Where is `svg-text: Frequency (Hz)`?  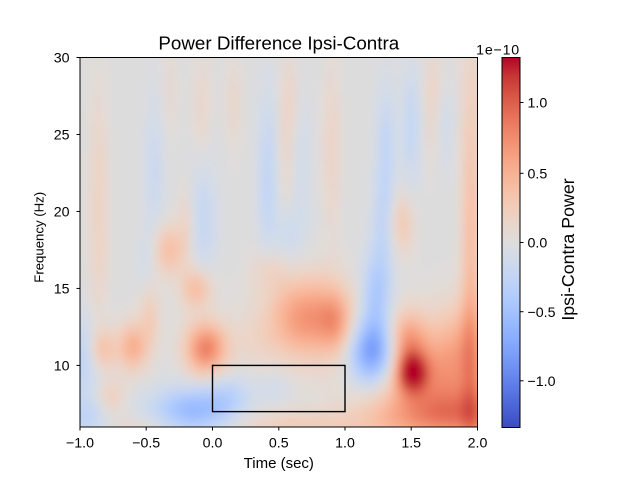 svg-text: Frequency (Hz) is located at coordinates (39, 237).